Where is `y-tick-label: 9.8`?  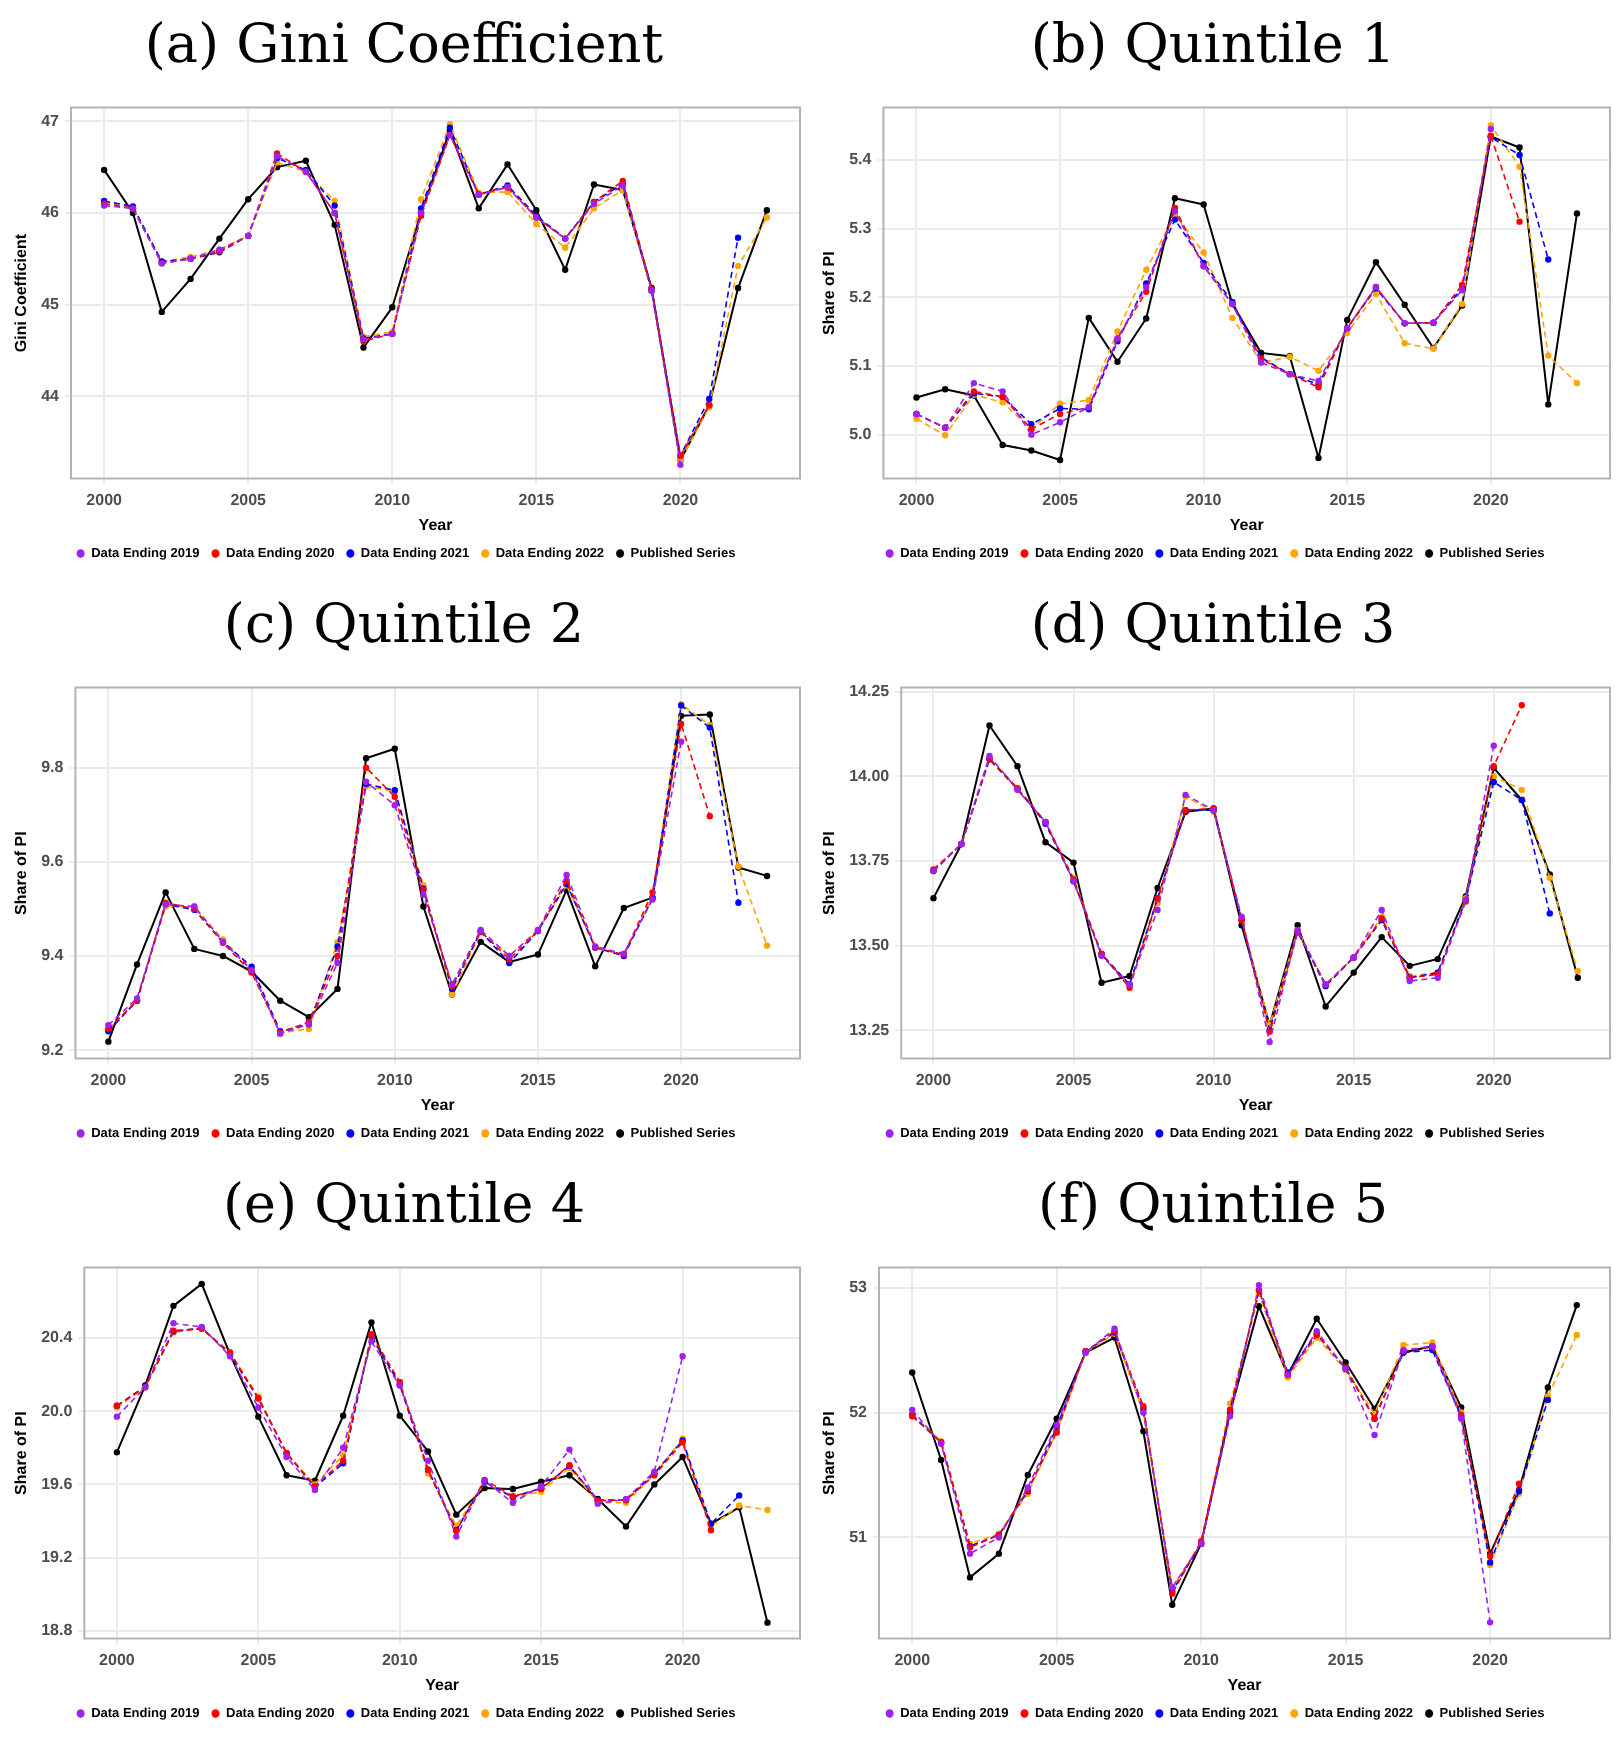
y-tick-label: 9.8 is located at coordinates (53, 767).